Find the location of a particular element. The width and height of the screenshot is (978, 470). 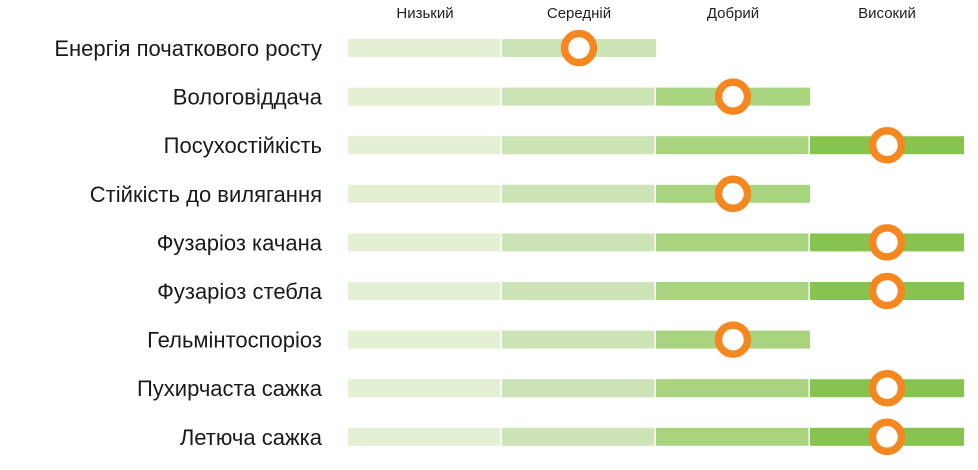

trait-label: Стійкість до вилягання is located at coordinates (206, 194).